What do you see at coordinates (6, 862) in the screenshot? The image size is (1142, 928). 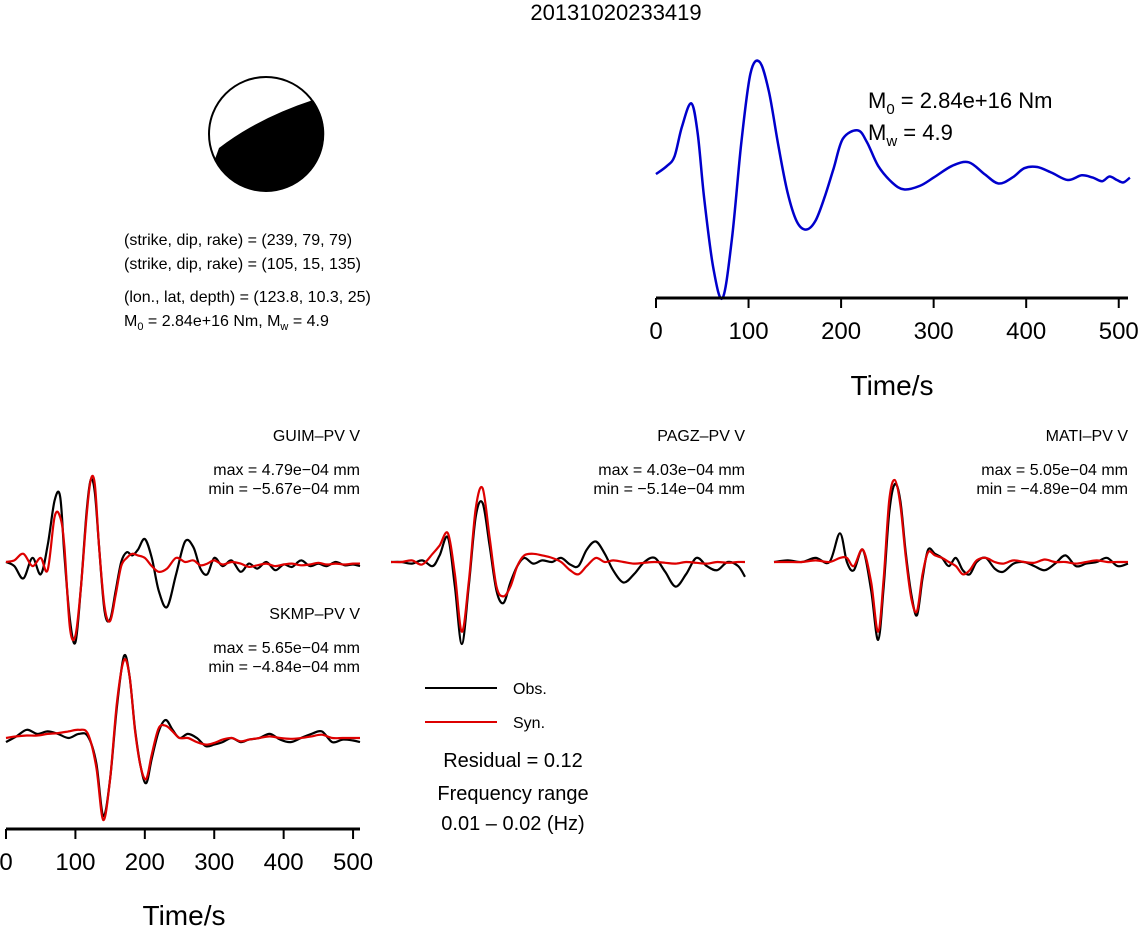 I see `traces-tick-label: 0` at bounding box center [6, 862].